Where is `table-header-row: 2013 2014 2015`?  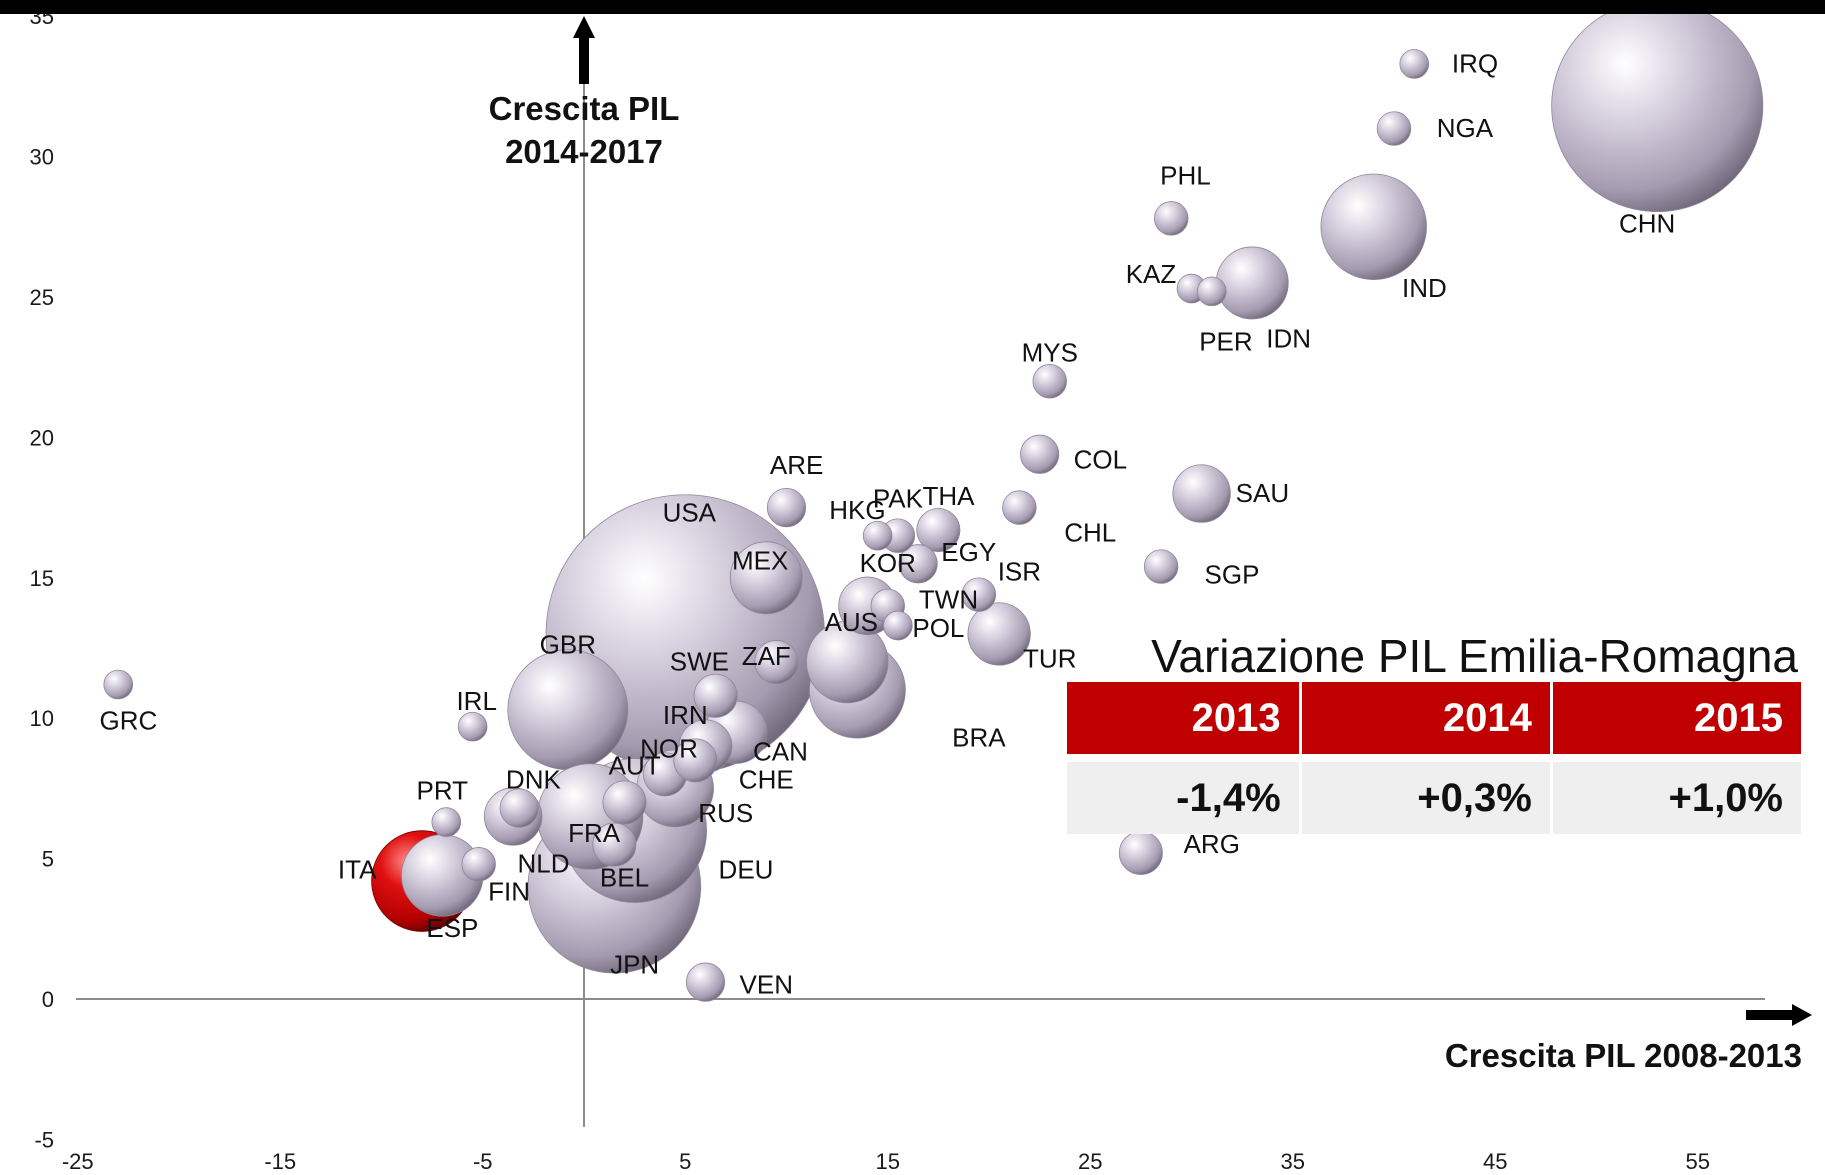 table-header-row: 2013 2014 2015 is located at coordinates (1434, 718).